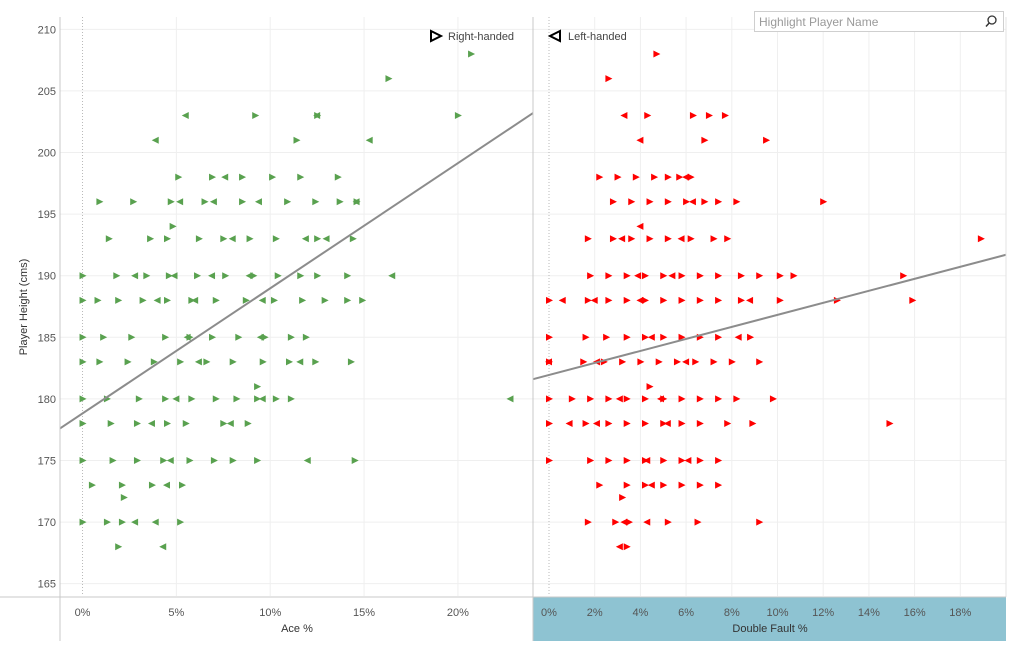 This screenshot has width=1015, height=661. Describe the element at coordinates (879, 21) in the screenshot. I see `highlight-player-search` at that location.